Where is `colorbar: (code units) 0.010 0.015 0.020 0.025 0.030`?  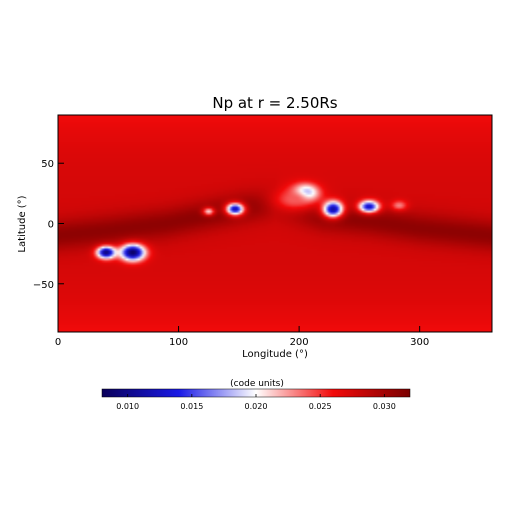
colorbar: (code units) 0.010 0.015 0.020 0.025 0.030 is located at coordinates (256, 395).